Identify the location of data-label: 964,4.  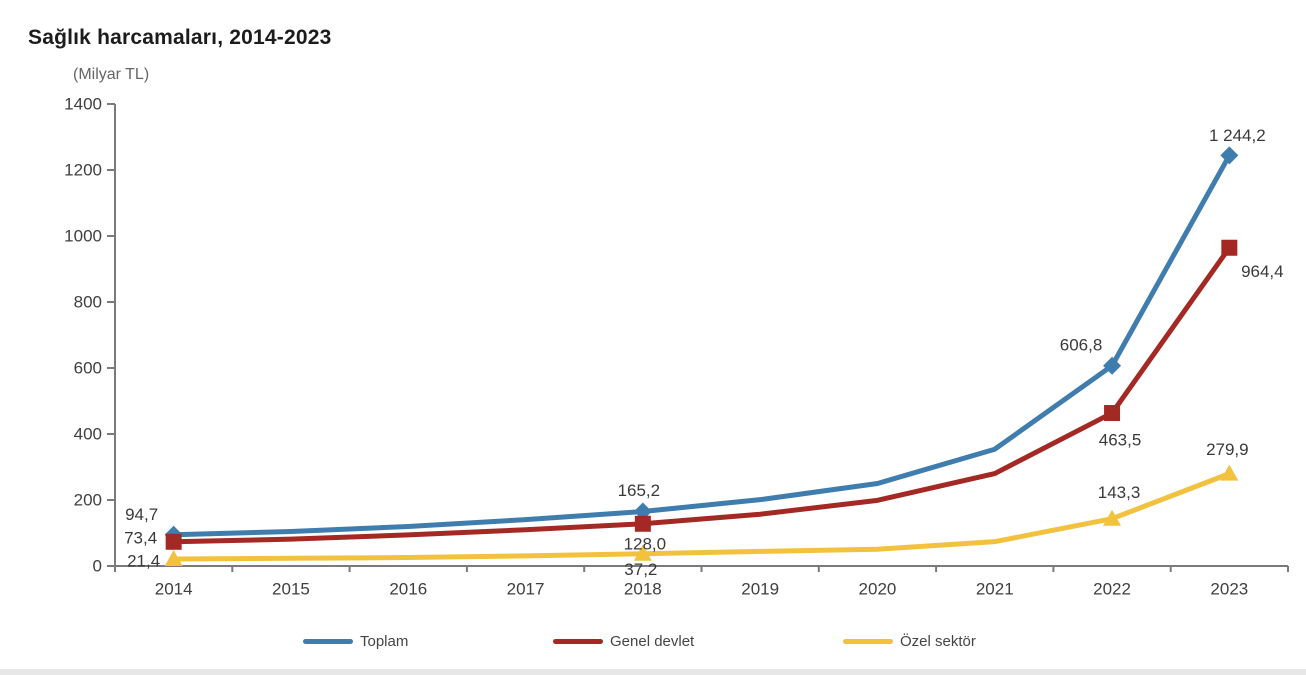
(1262, 271).